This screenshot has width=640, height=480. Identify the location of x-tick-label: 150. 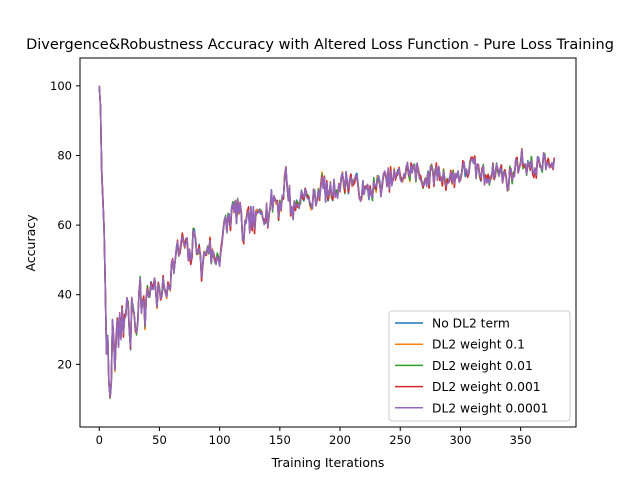
(280, 440).